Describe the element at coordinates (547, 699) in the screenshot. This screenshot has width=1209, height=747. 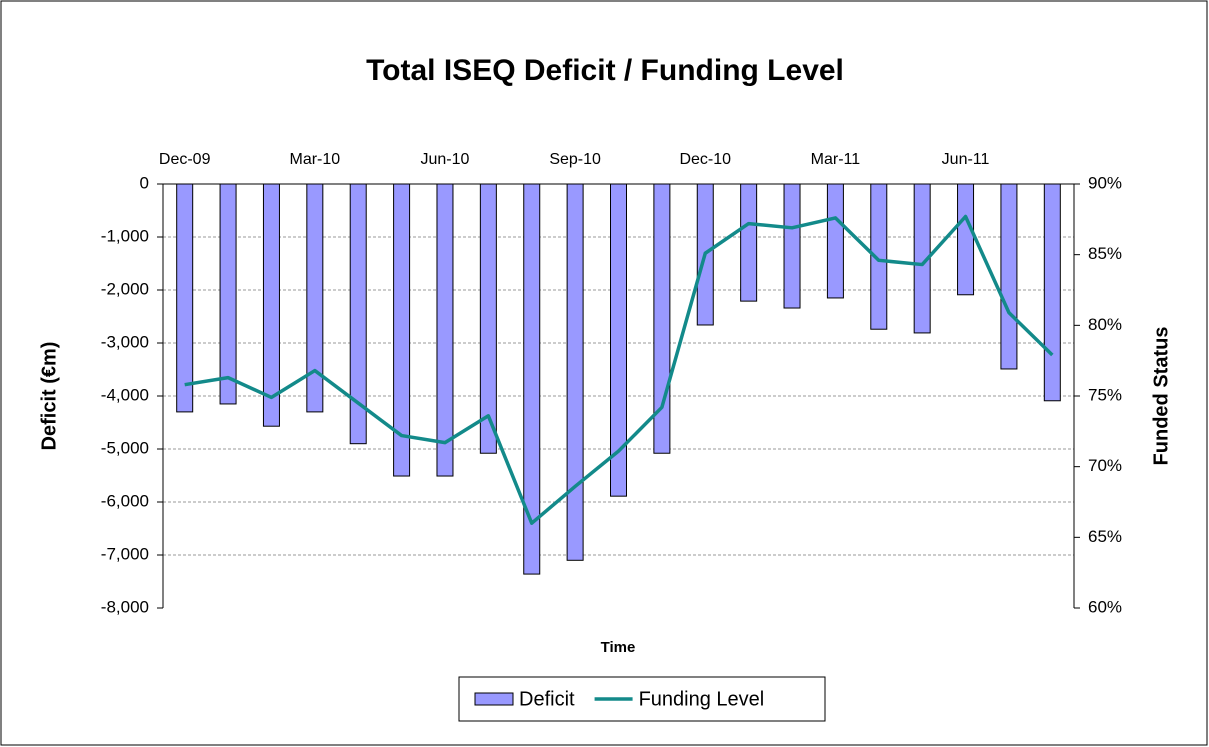
I see `legend-label: Deficit` at that location.